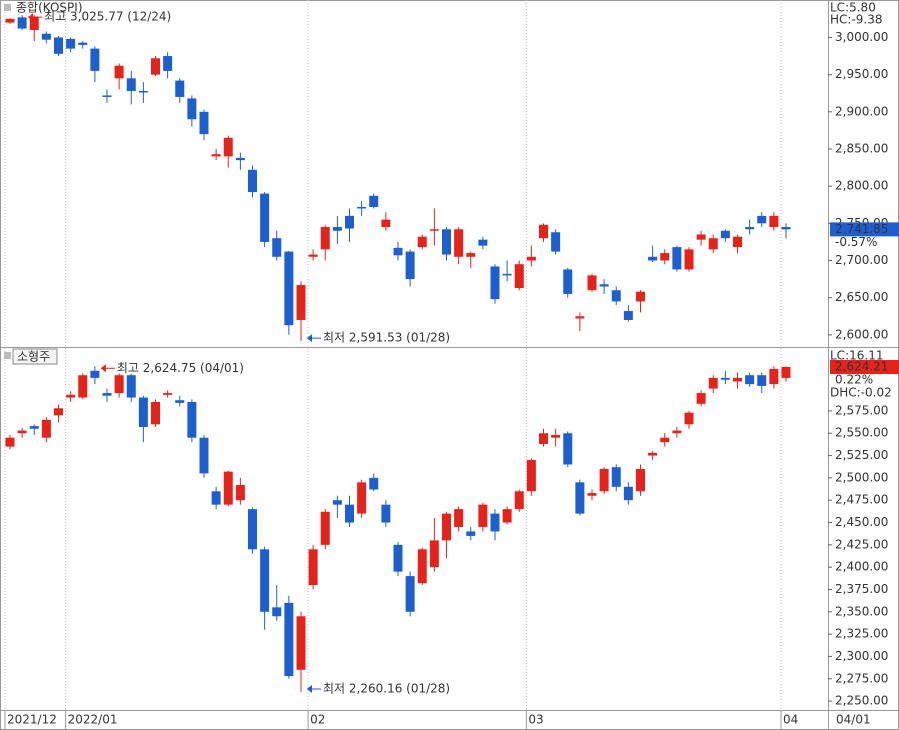  Describe the element at coordinates (861, 366) in the screenshot. I see `last-price-label: 2,624.21` at that location.